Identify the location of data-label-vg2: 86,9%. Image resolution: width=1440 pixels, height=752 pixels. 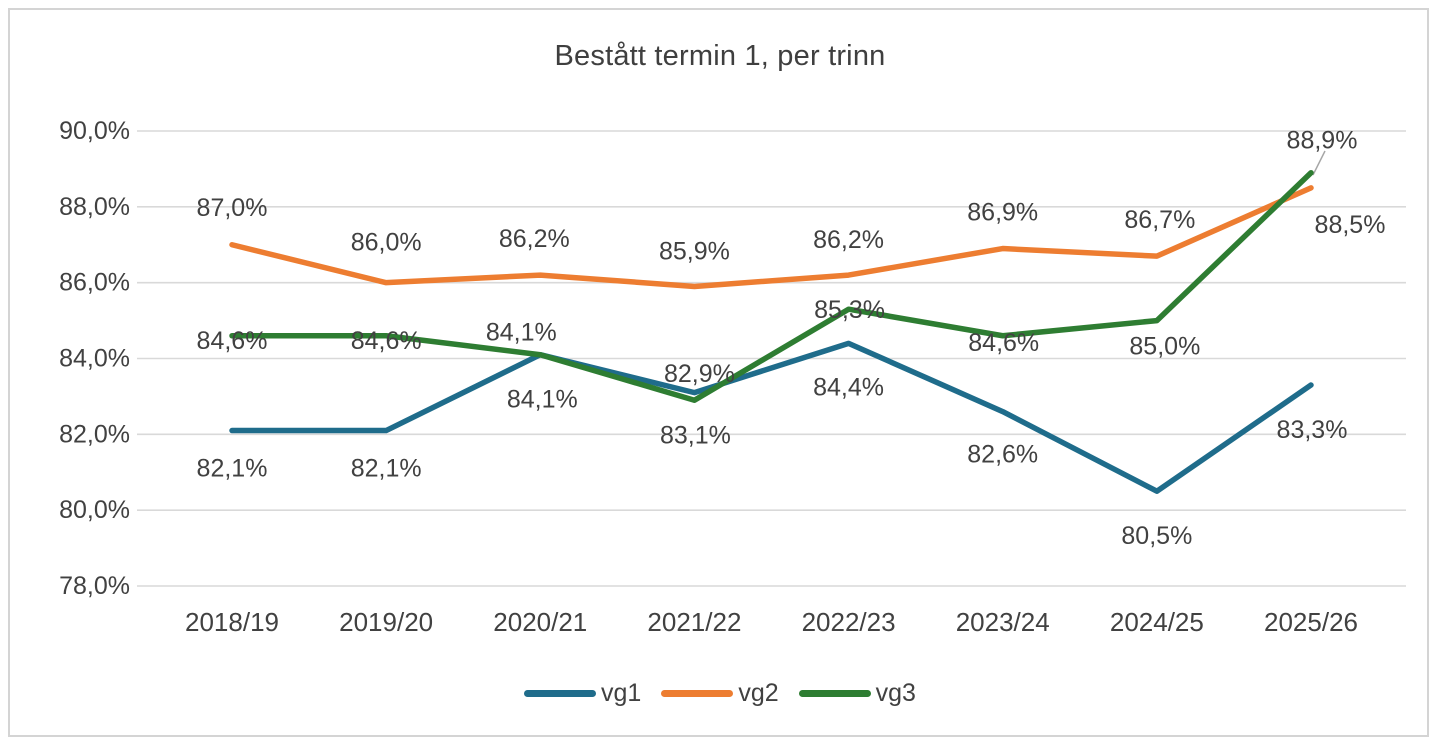
(1002, 213).